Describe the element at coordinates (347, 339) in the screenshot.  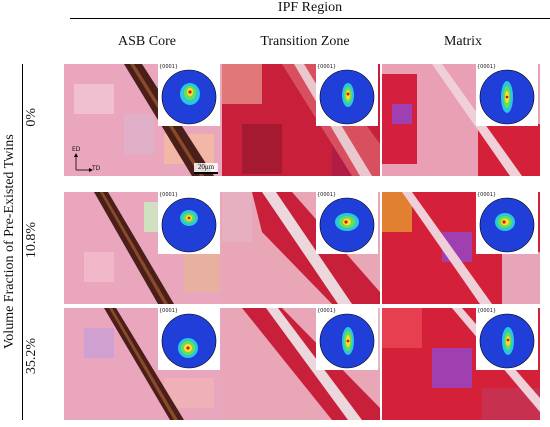
I see `pole-figure-transition-zone-35-2: {0001}` at that location.